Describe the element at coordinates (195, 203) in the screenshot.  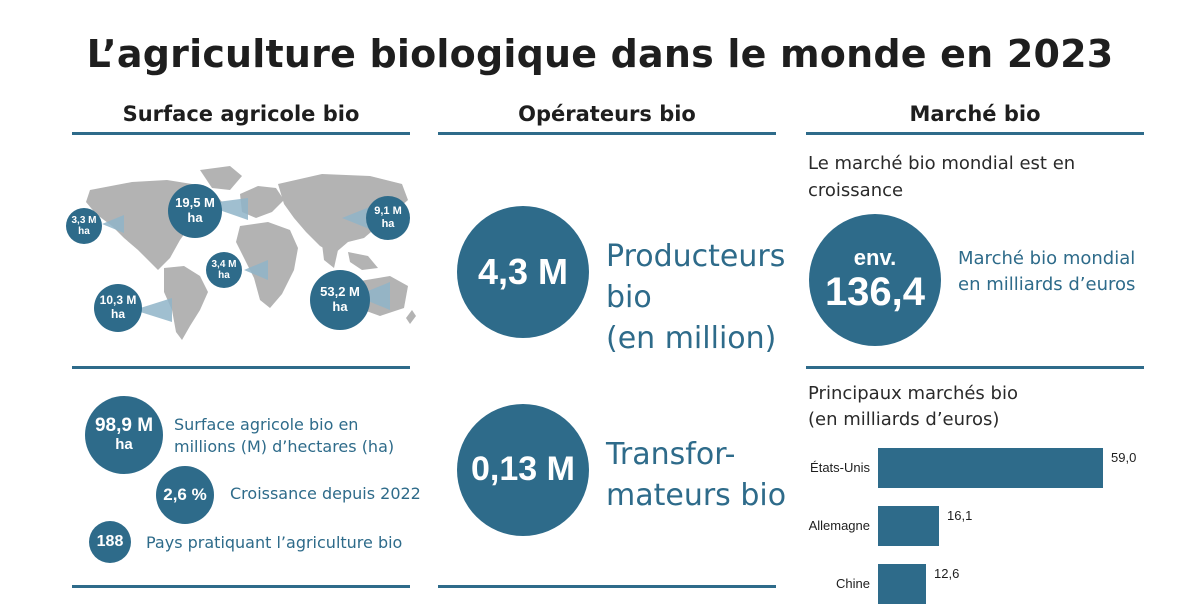
I see `map-bubble-value: 19,5 M` at that location.